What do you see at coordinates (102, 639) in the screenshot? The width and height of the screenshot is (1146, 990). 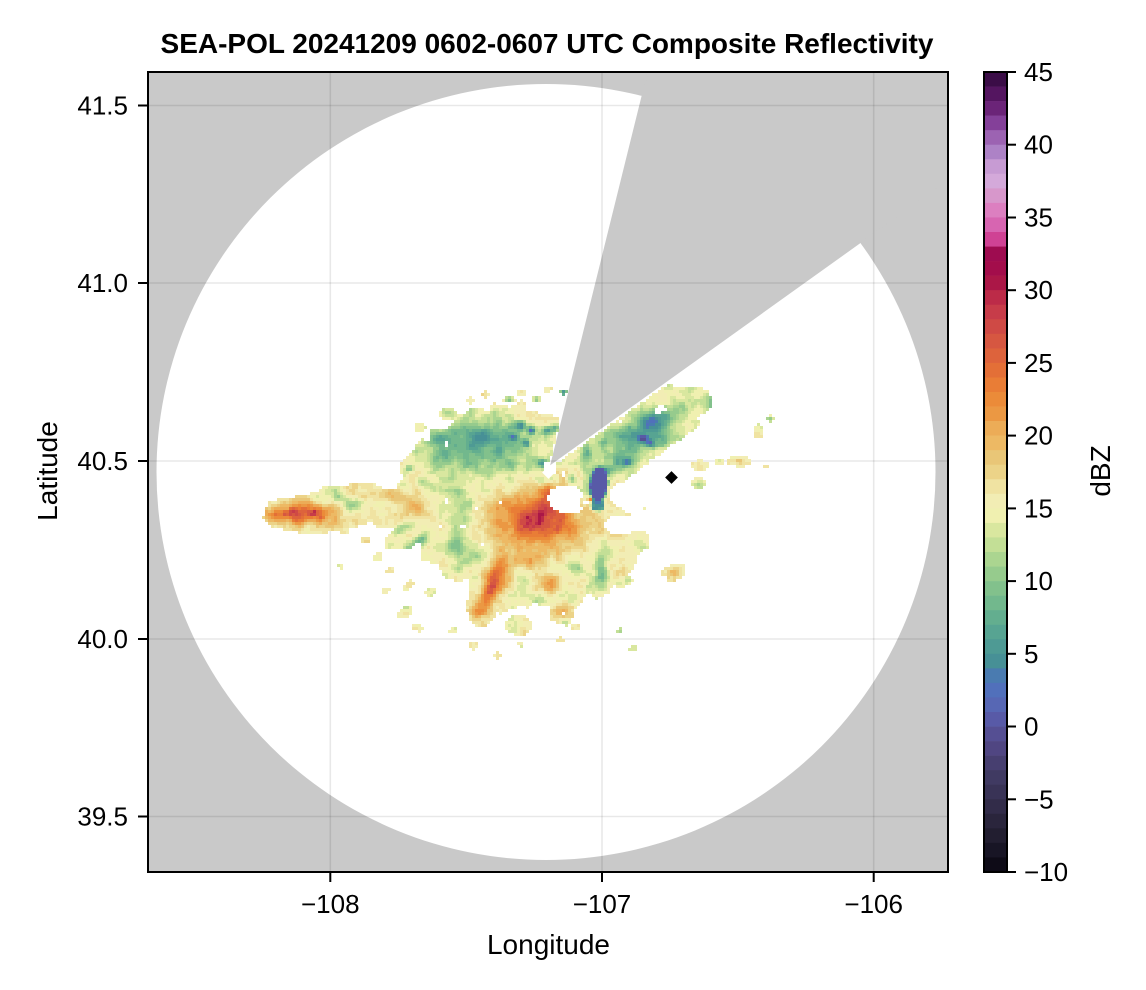 I see `svg-text: 40.0` at bounding box center [102, 639].